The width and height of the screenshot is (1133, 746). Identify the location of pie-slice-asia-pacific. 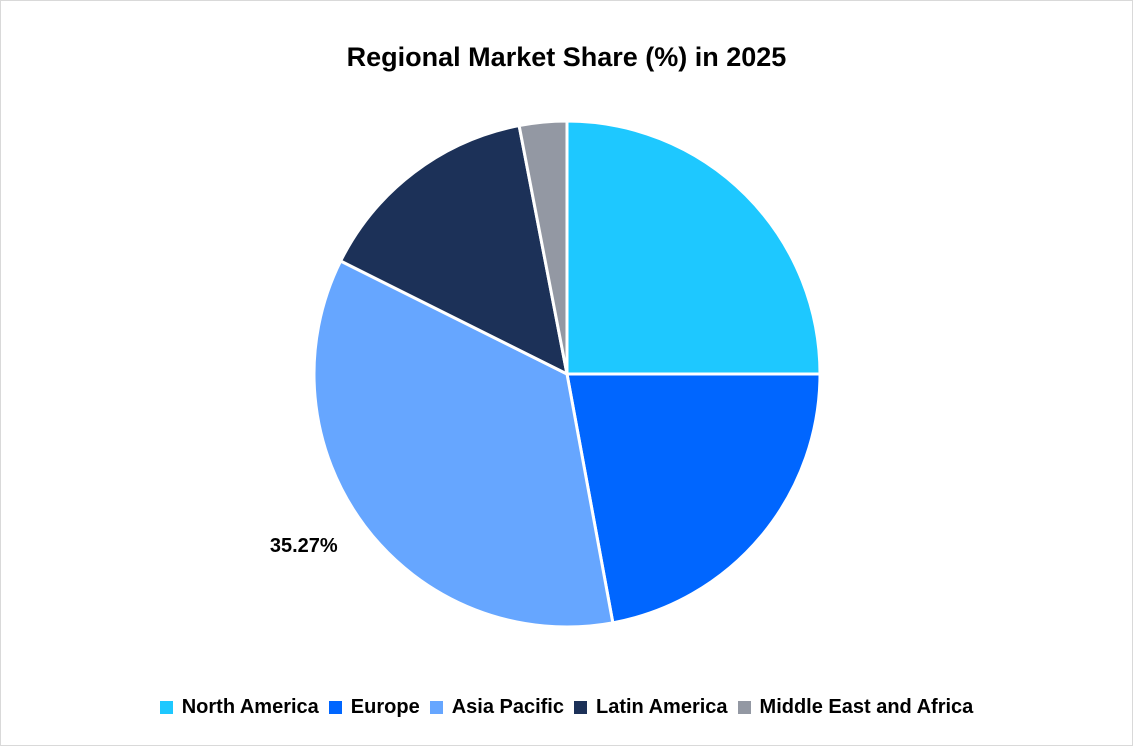
(463, 444).